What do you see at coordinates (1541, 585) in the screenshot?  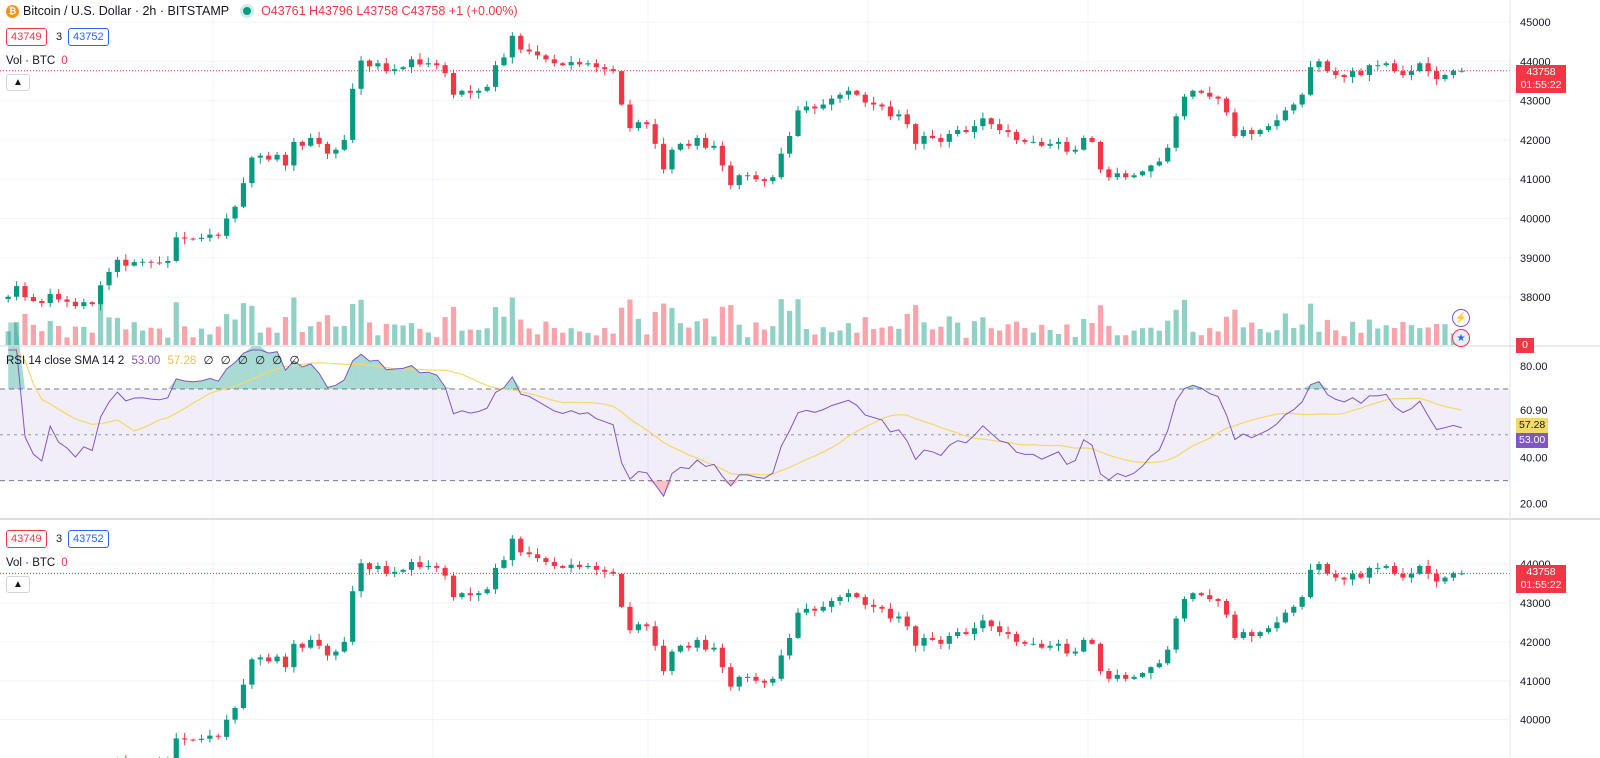 I see `countdown-secondary: 01:55:22` at bounding box center [1541, 585].